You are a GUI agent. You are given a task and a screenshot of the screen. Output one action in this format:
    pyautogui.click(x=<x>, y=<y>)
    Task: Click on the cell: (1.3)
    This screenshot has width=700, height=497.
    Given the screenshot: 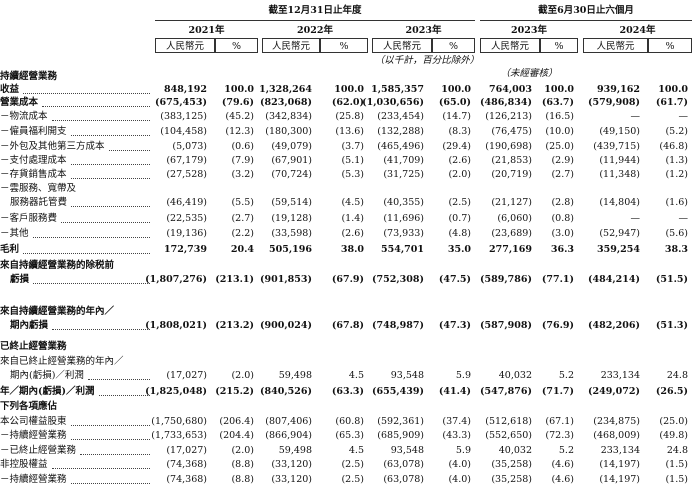 What is the action you would take?
    pyautogui.click(x=676, y=160)
    